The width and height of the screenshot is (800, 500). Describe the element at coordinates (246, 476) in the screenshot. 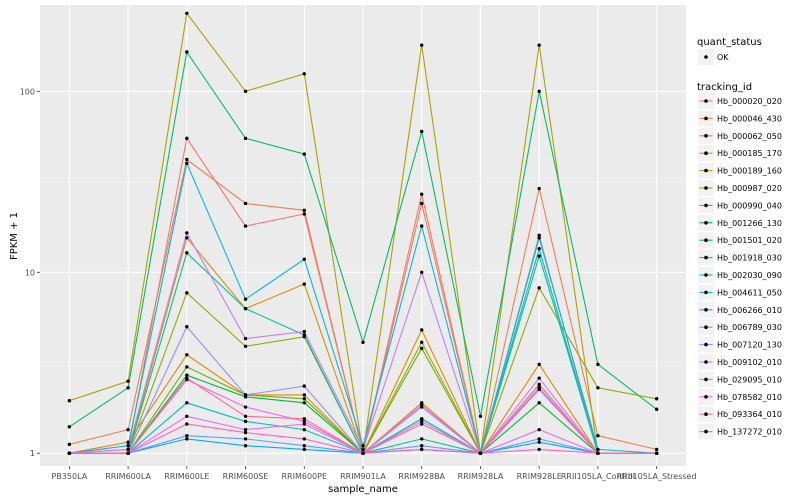

I see `x-tick-label: RRIM600SE` at that location.